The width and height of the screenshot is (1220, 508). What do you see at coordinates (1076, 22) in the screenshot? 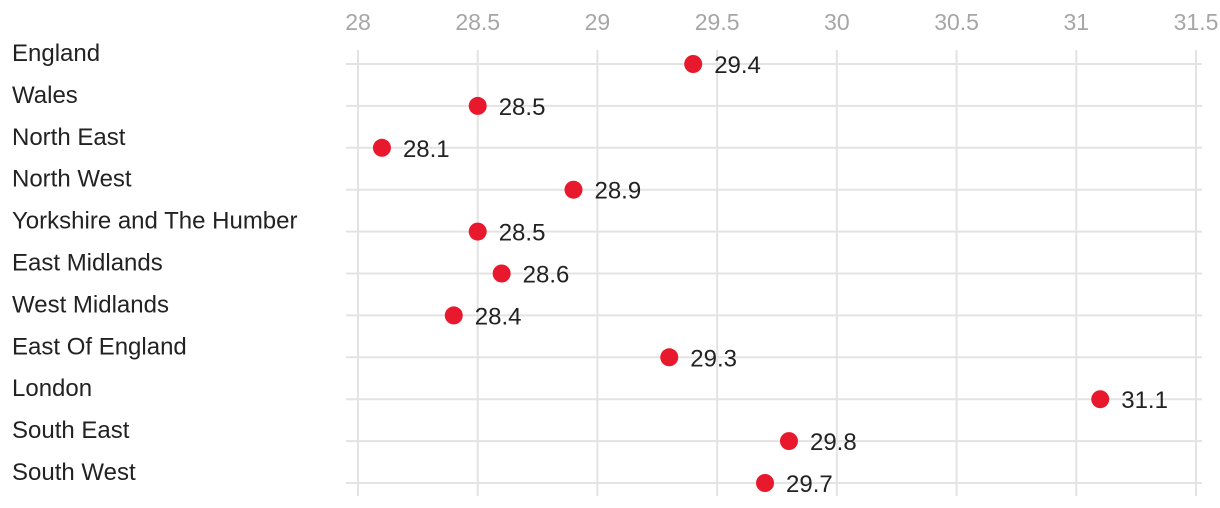
I see `x-tick-label: 31` at bounding box center [1076, 22].